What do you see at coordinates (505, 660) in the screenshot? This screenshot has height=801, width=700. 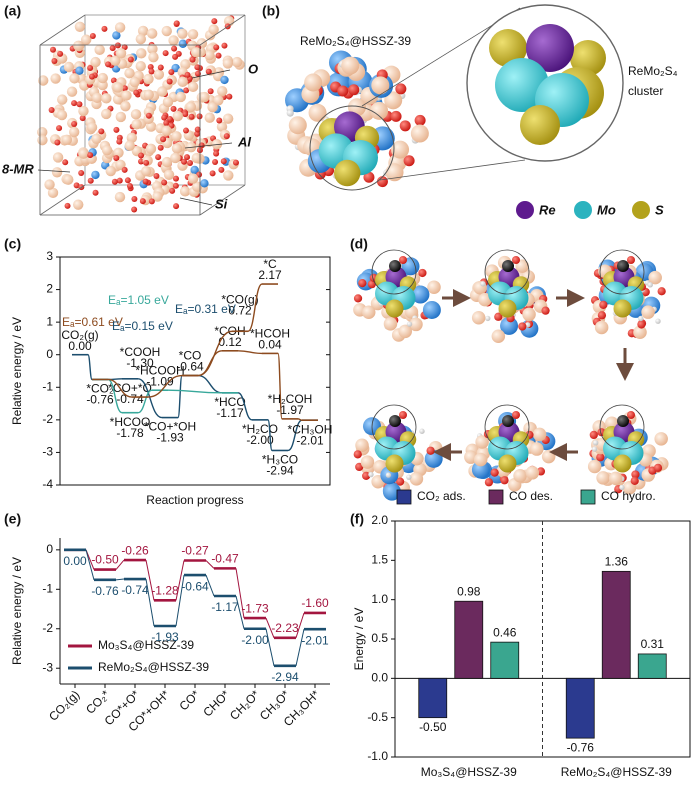 I see `bar` at bounding box center [505, 660].